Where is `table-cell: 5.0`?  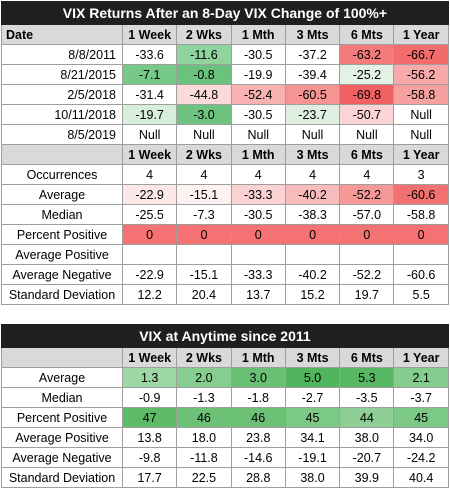 table-cell: 5.0 is located at coordinates (312, 377).